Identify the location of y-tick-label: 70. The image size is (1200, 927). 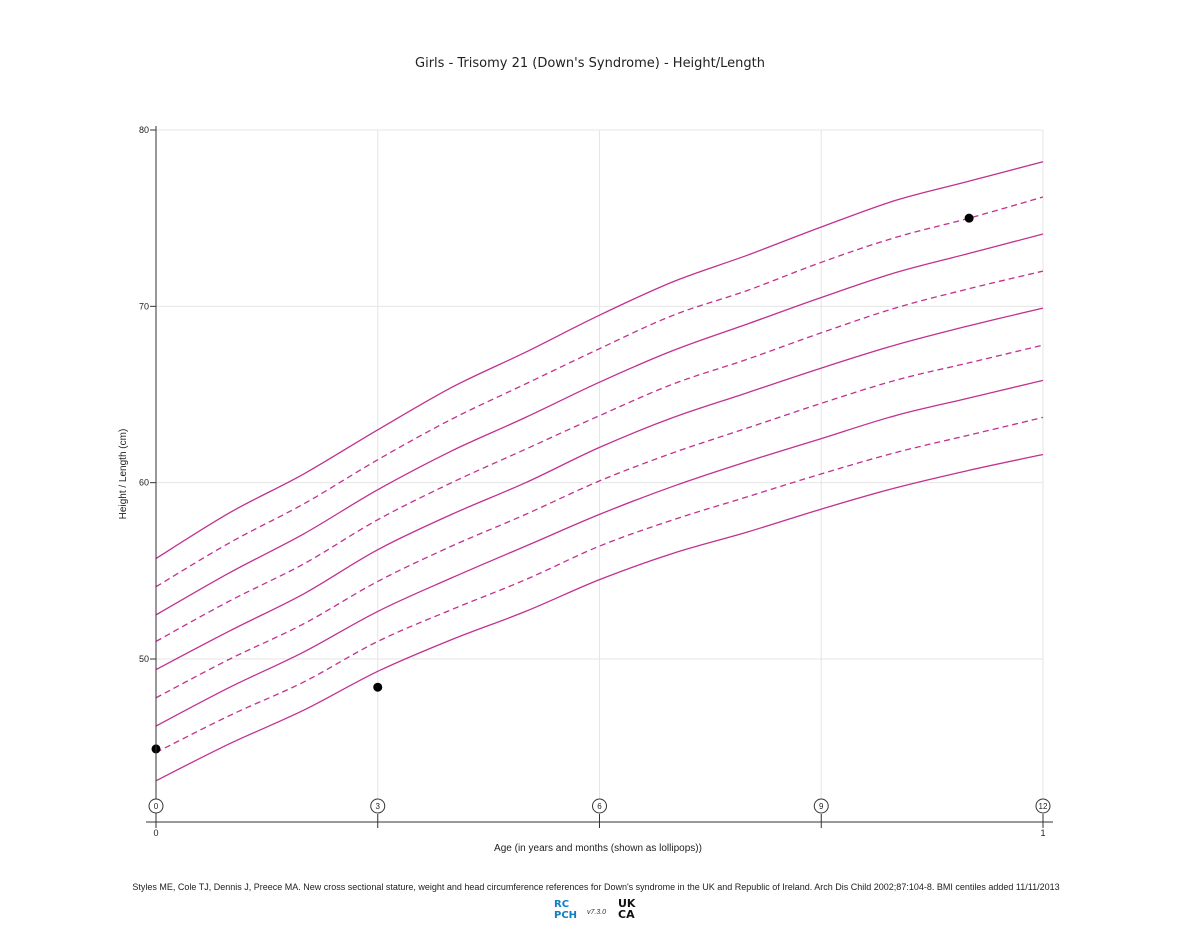
(144, 306).